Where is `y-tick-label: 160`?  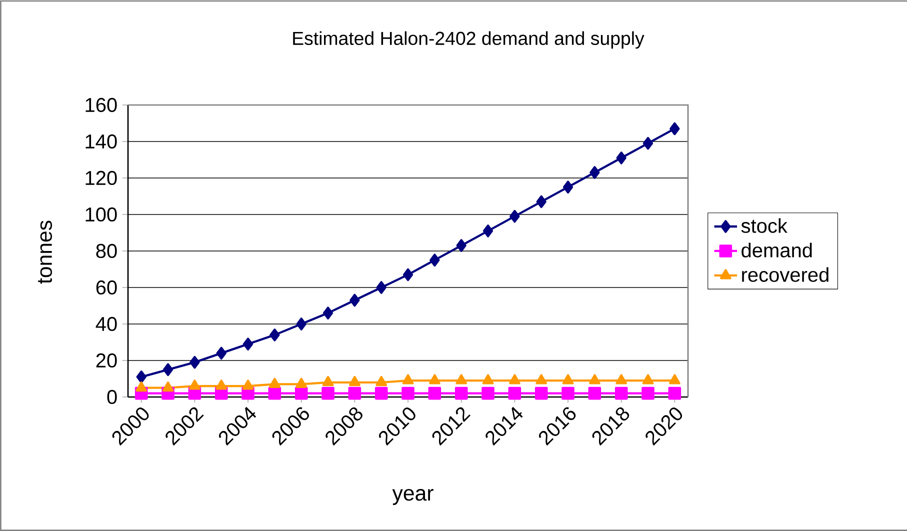 y-tick-label: 160 is located at coordinates (101, 105).